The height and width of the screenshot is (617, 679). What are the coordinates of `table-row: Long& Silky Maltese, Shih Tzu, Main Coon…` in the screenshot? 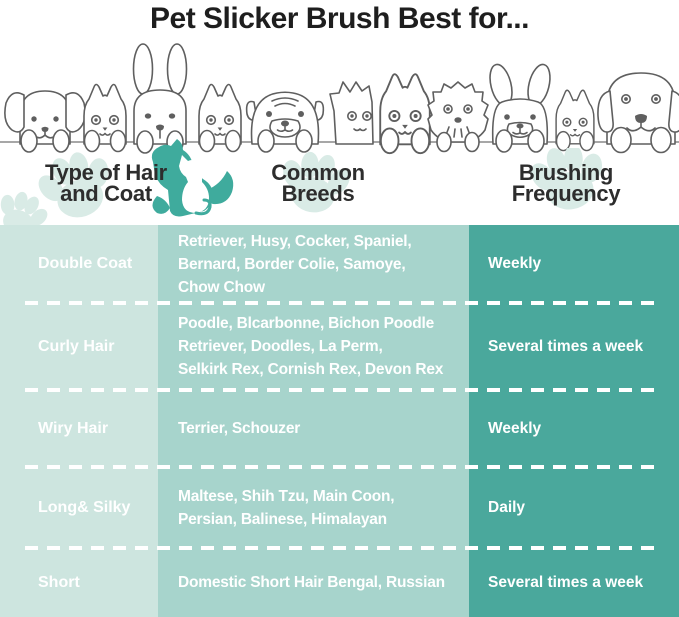 It's located at (339, 507).